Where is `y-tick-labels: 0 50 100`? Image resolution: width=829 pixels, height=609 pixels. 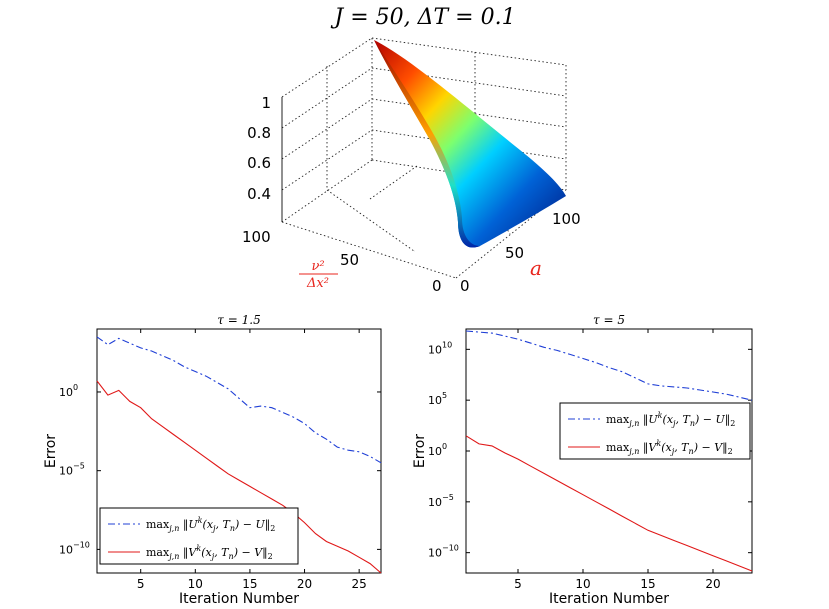 y-tick-labels: 0 50 100 is located at coordinates (520, 252).